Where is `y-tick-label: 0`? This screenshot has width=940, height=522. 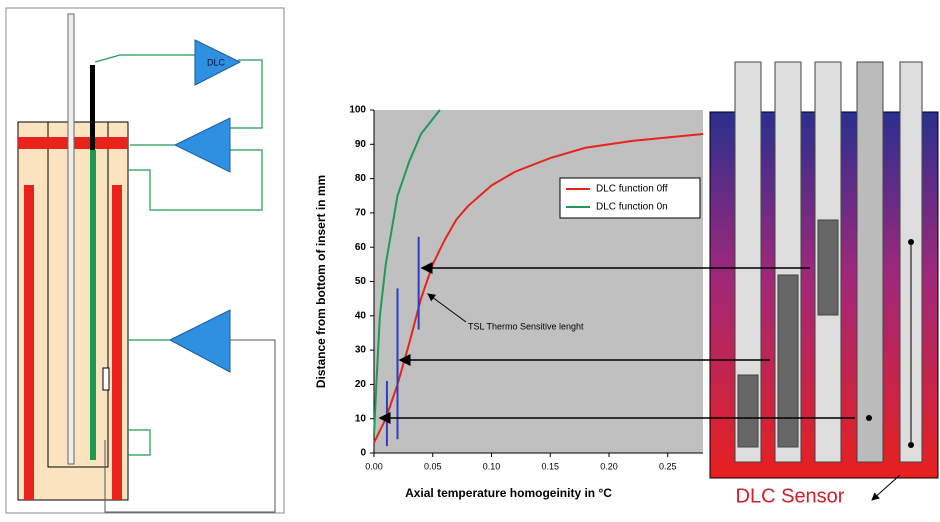 y-tick-label: 0 is located at coordinates (363, 453).